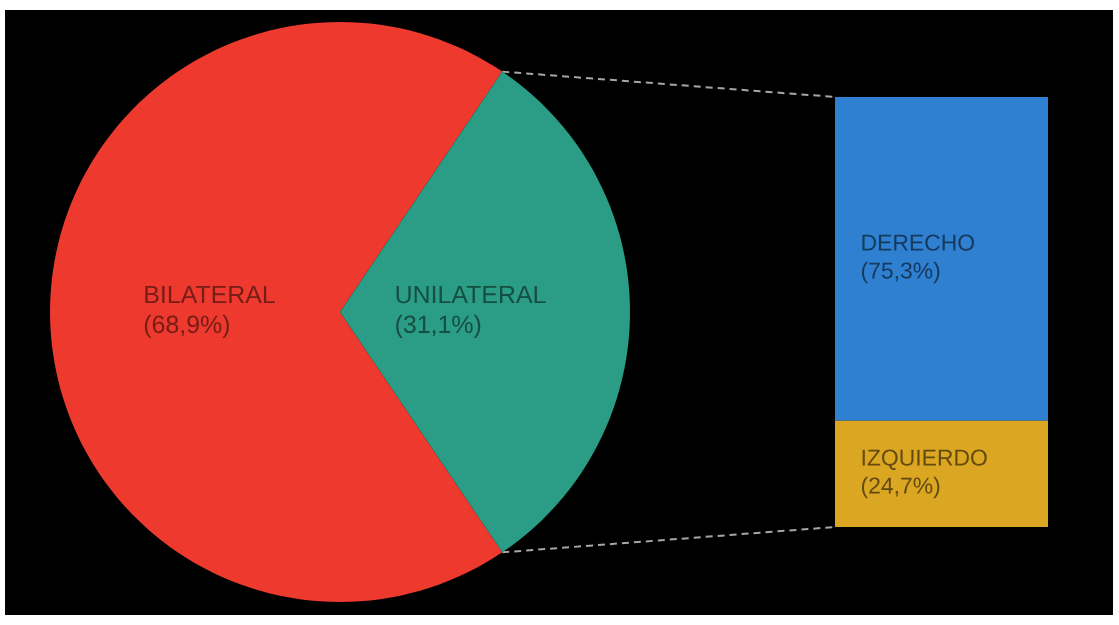  What do you see at coordinates (186, 326) in the screenshot?
I see `data-label: (68,9%)` at bounding box center [186, 326].